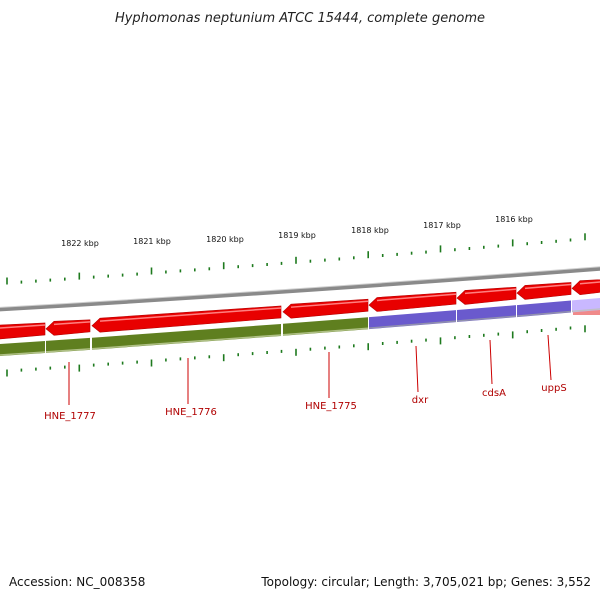  Describe the element at coordinates (548, 286) in the screenshot. I see `gene-arrow-upps-shine` at that location.